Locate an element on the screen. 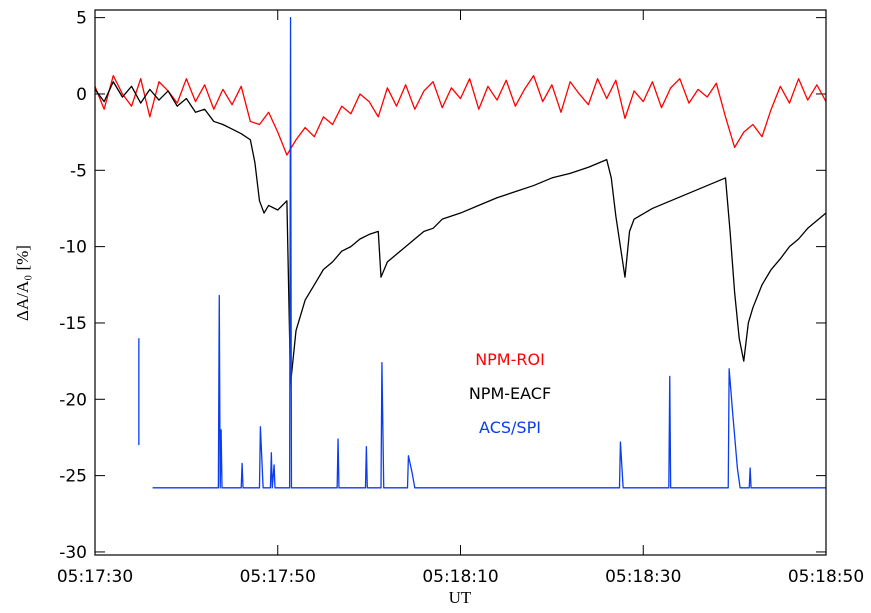  y-tick-label: -30 is located at coordinates (73, 553).